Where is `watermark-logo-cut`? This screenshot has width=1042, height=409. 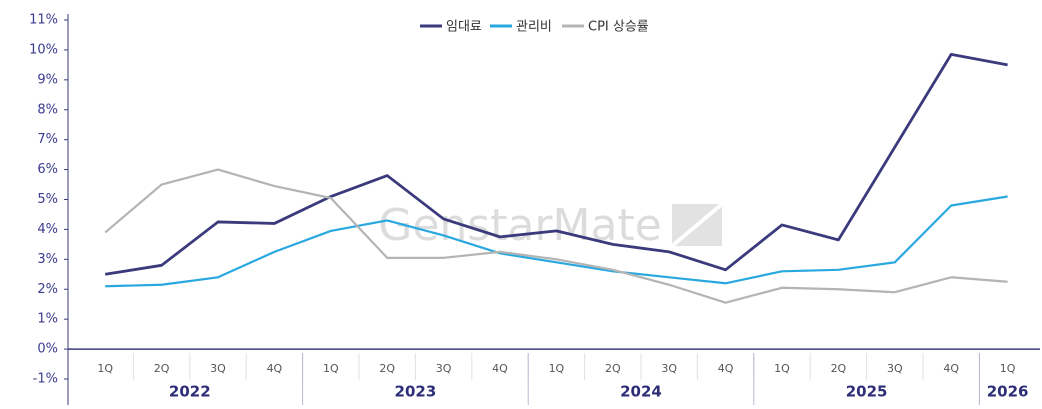 watermark-logo-cut is located at coordinates (697, 225).